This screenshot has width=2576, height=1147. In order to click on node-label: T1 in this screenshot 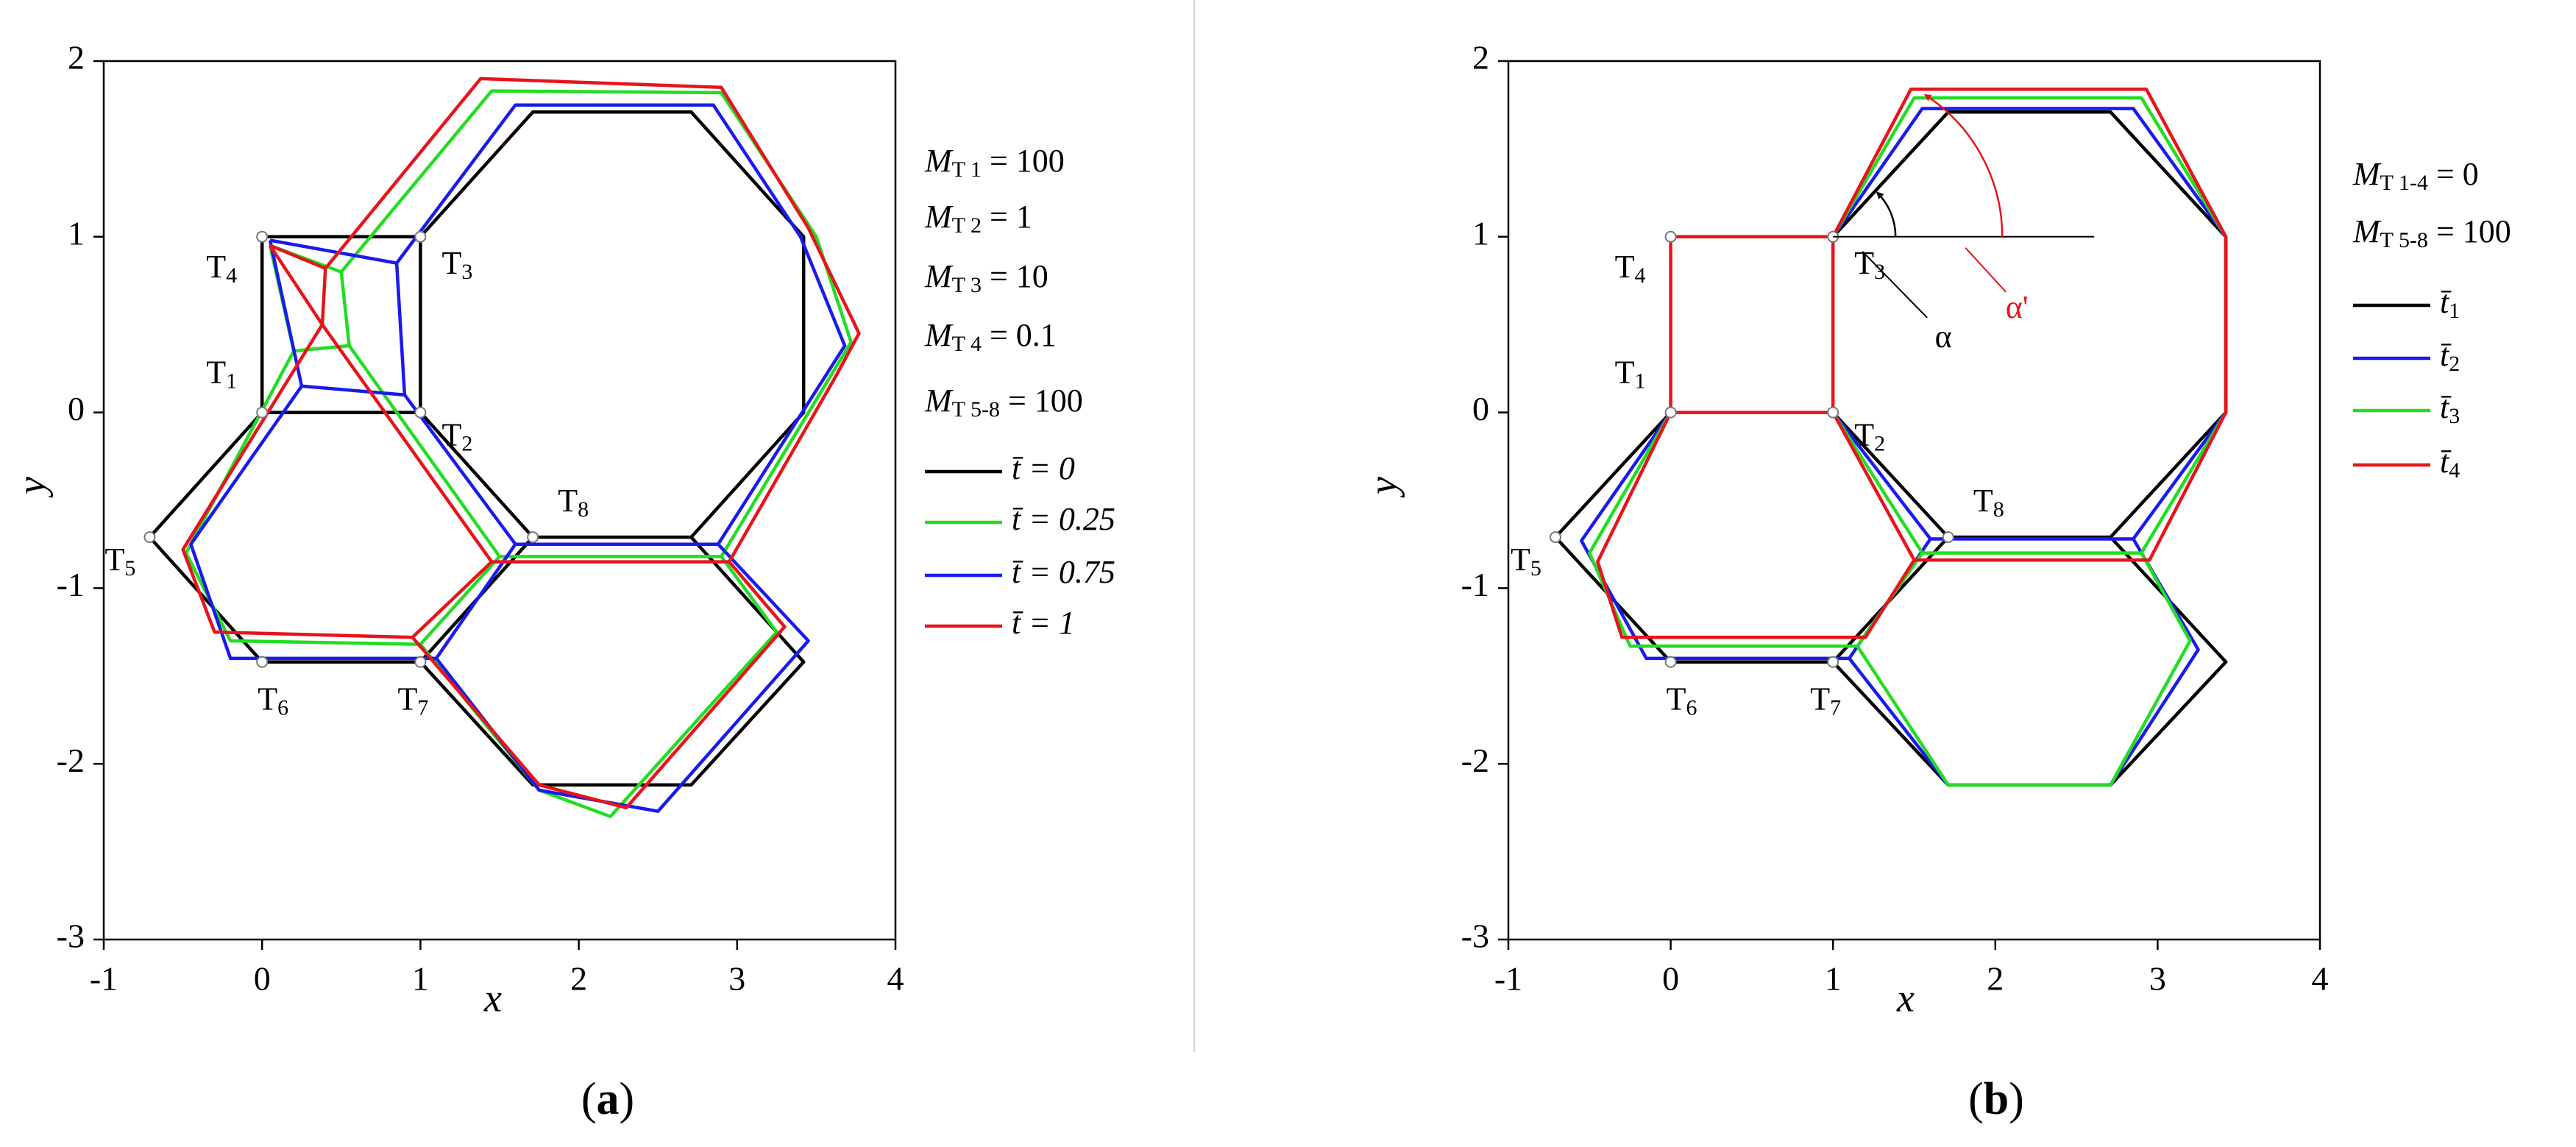, I will do `click(1630, 374)`.